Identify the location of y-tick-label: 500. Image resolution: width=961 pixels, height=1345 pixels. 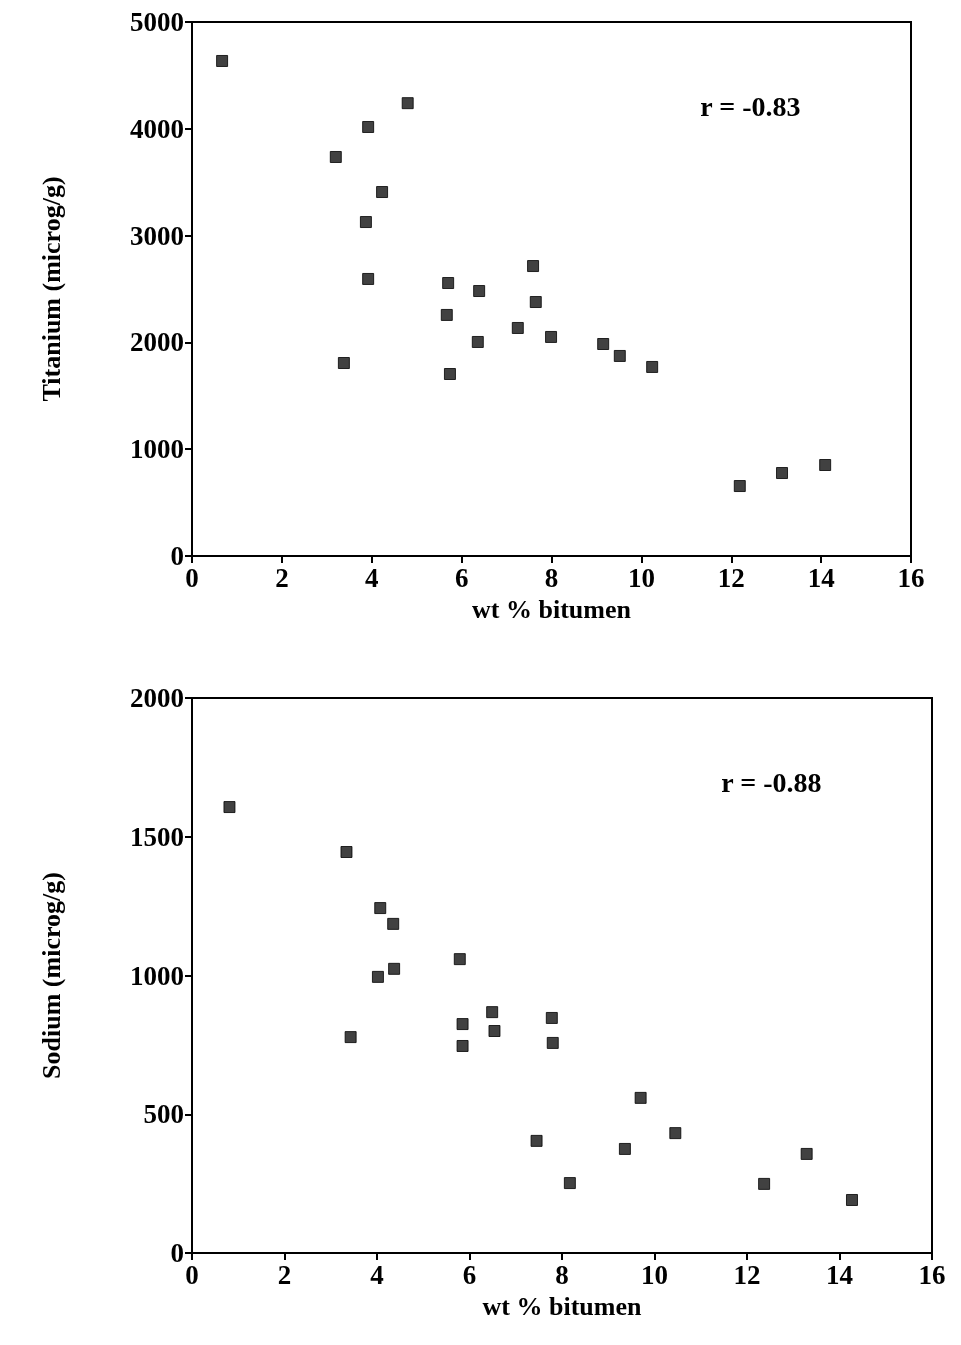
(163, 1114).